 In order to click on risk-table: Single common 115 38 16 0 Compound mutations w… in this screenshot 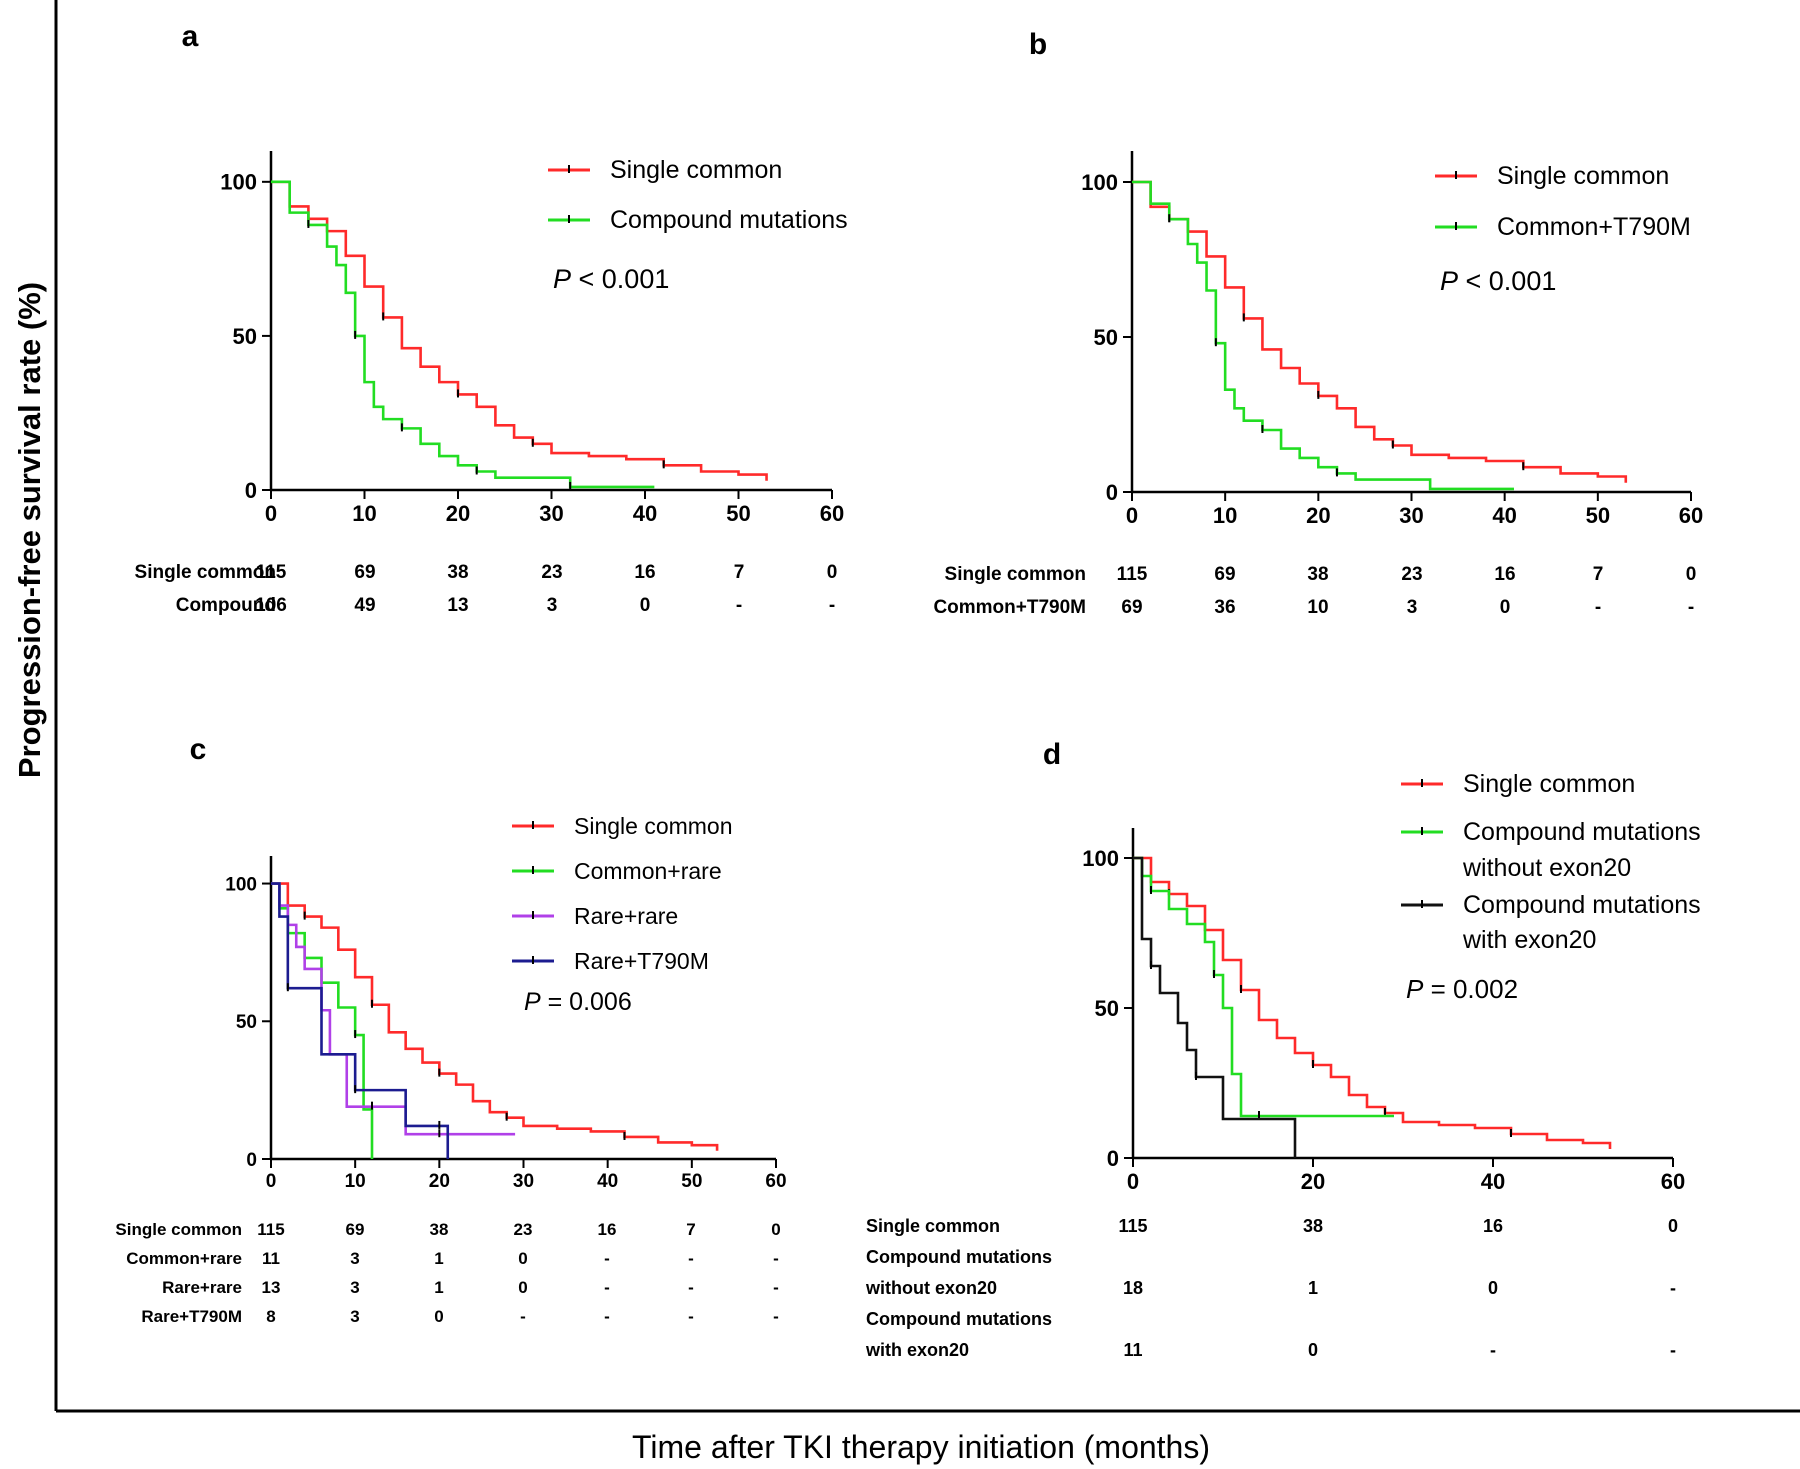, I will do `click(1271, 1288)`.